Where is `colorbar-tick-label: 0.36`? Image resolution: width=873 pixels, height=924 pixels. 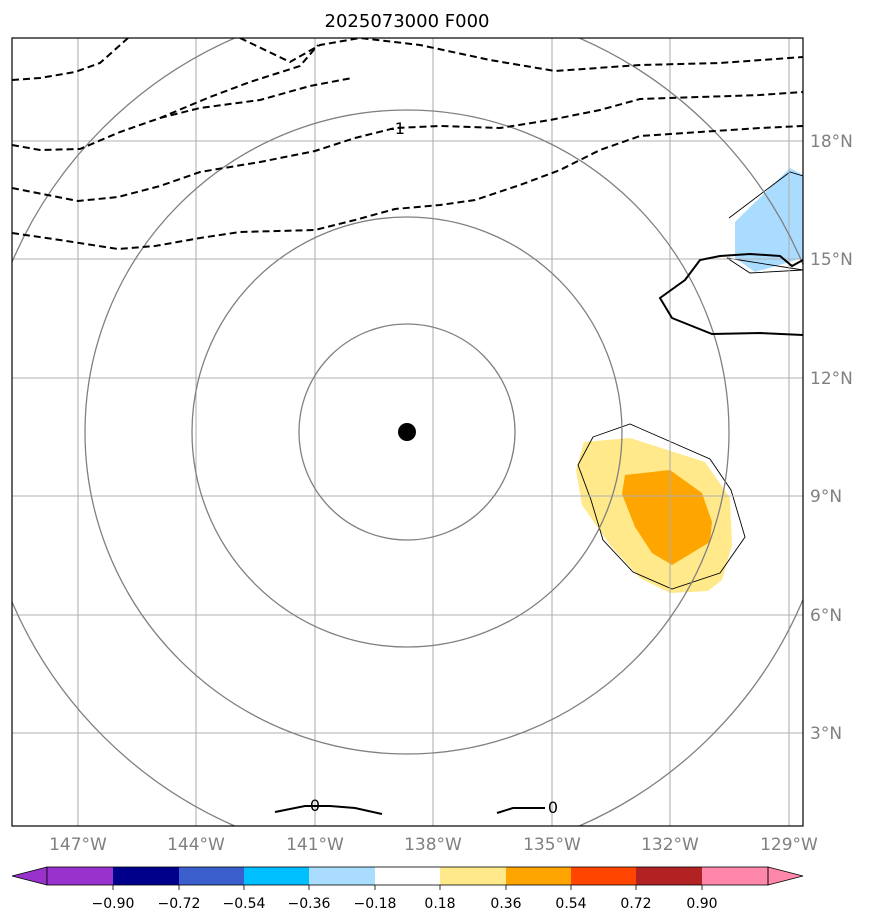
colorbar-tick-label: 0.36 is located at coordinates (505, 904).